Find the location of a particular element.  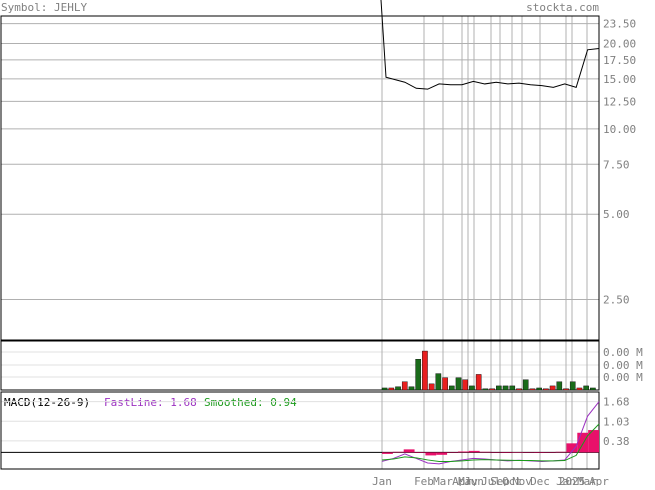

macd-tick-label: 0.38 is located at coordinates (616, 441).